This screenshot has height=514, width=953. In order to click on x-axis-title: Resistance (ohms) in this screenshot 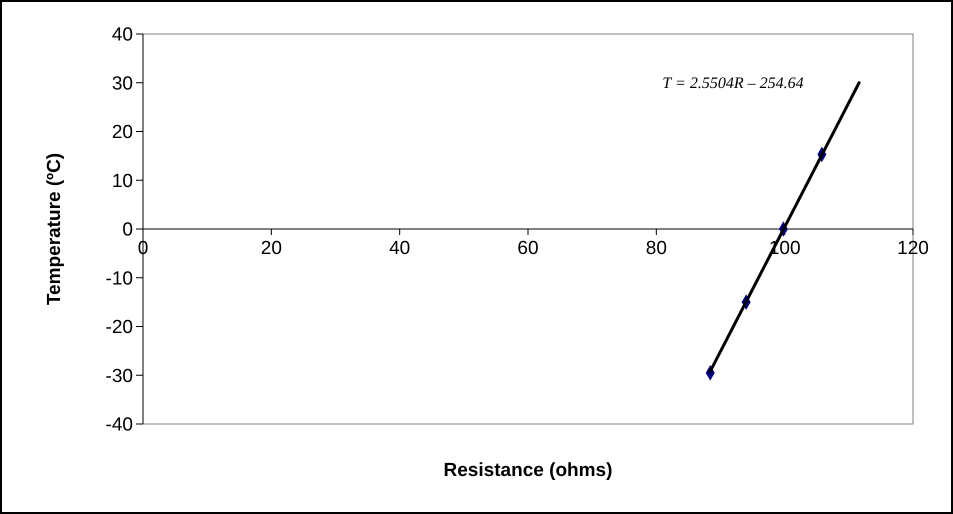, I will do `click(528, 470)`.